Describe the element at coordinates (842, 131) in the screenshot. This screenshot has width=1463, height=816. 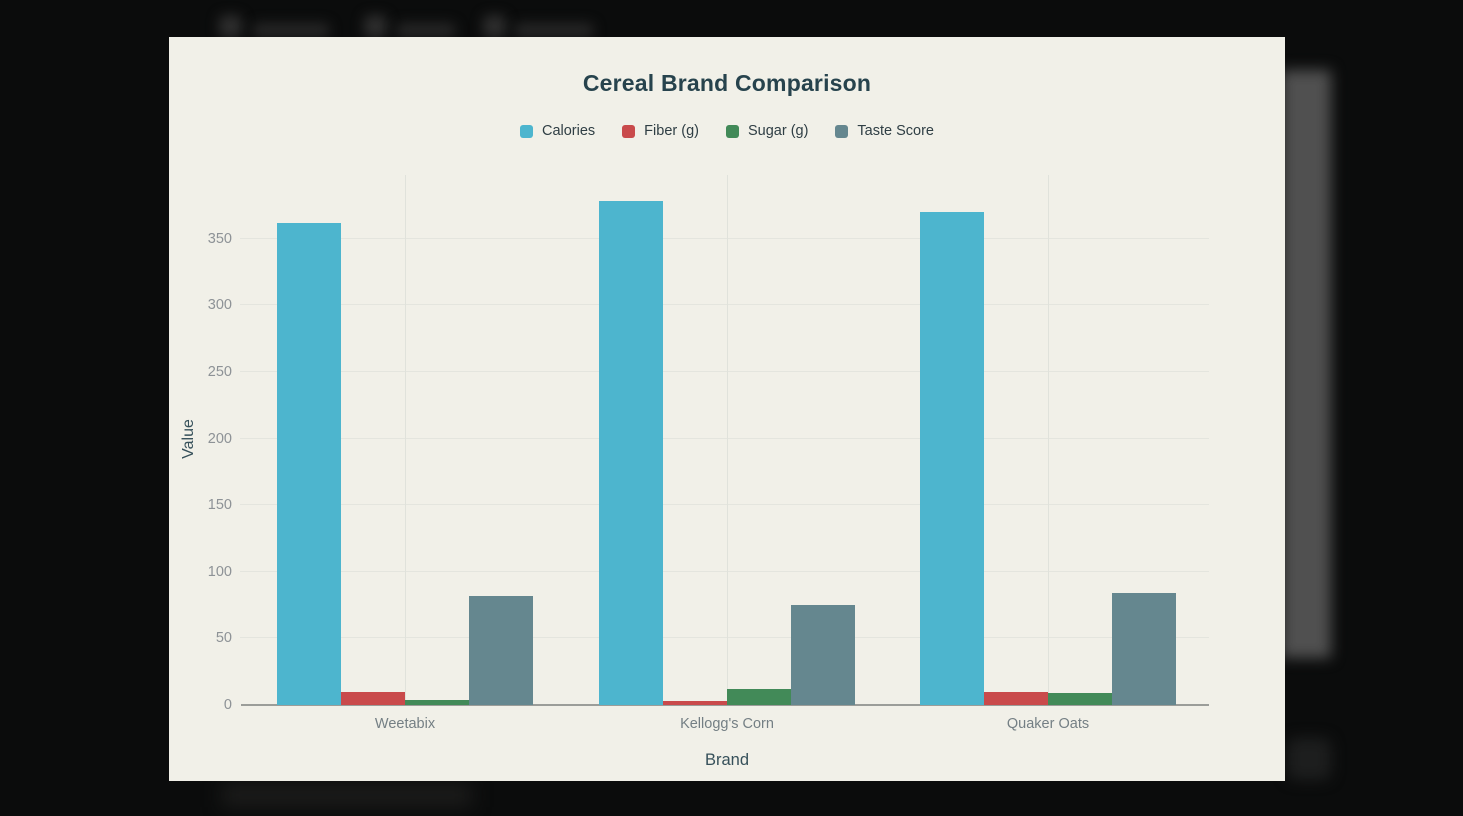
I see `legend-swatch-icon-taste-score` at that location.